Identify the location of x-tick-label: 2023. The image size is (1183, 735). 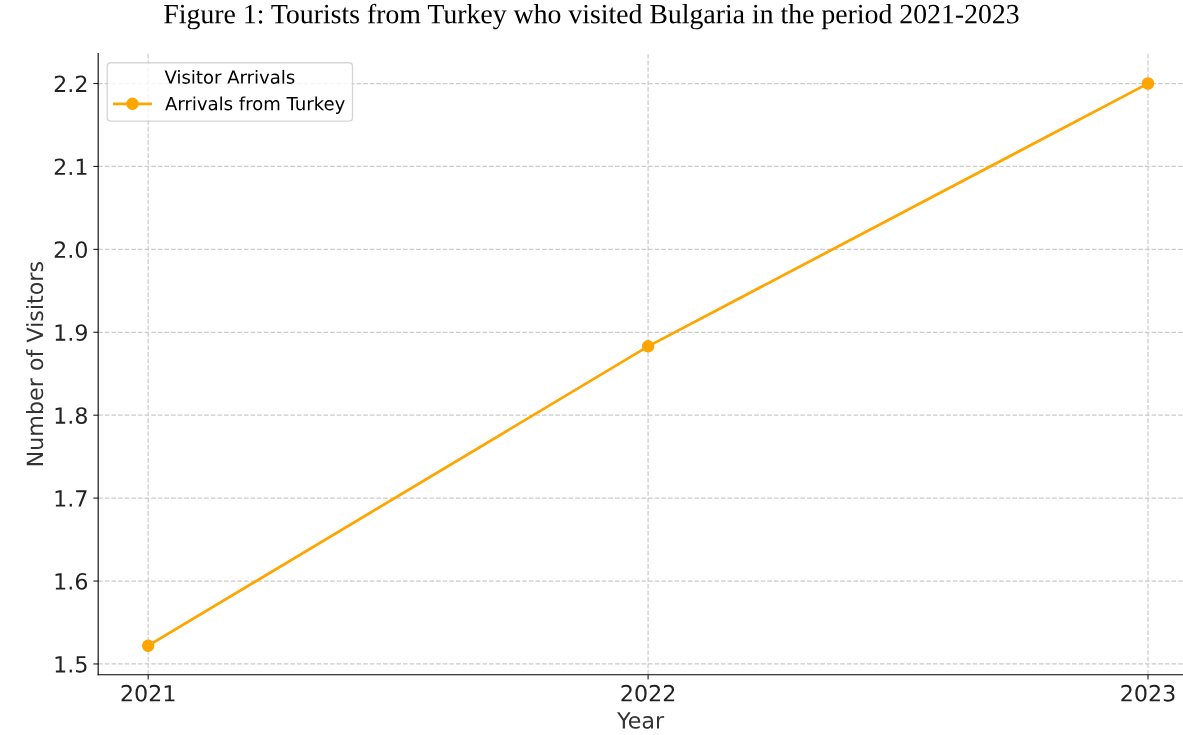
(1148, 693).